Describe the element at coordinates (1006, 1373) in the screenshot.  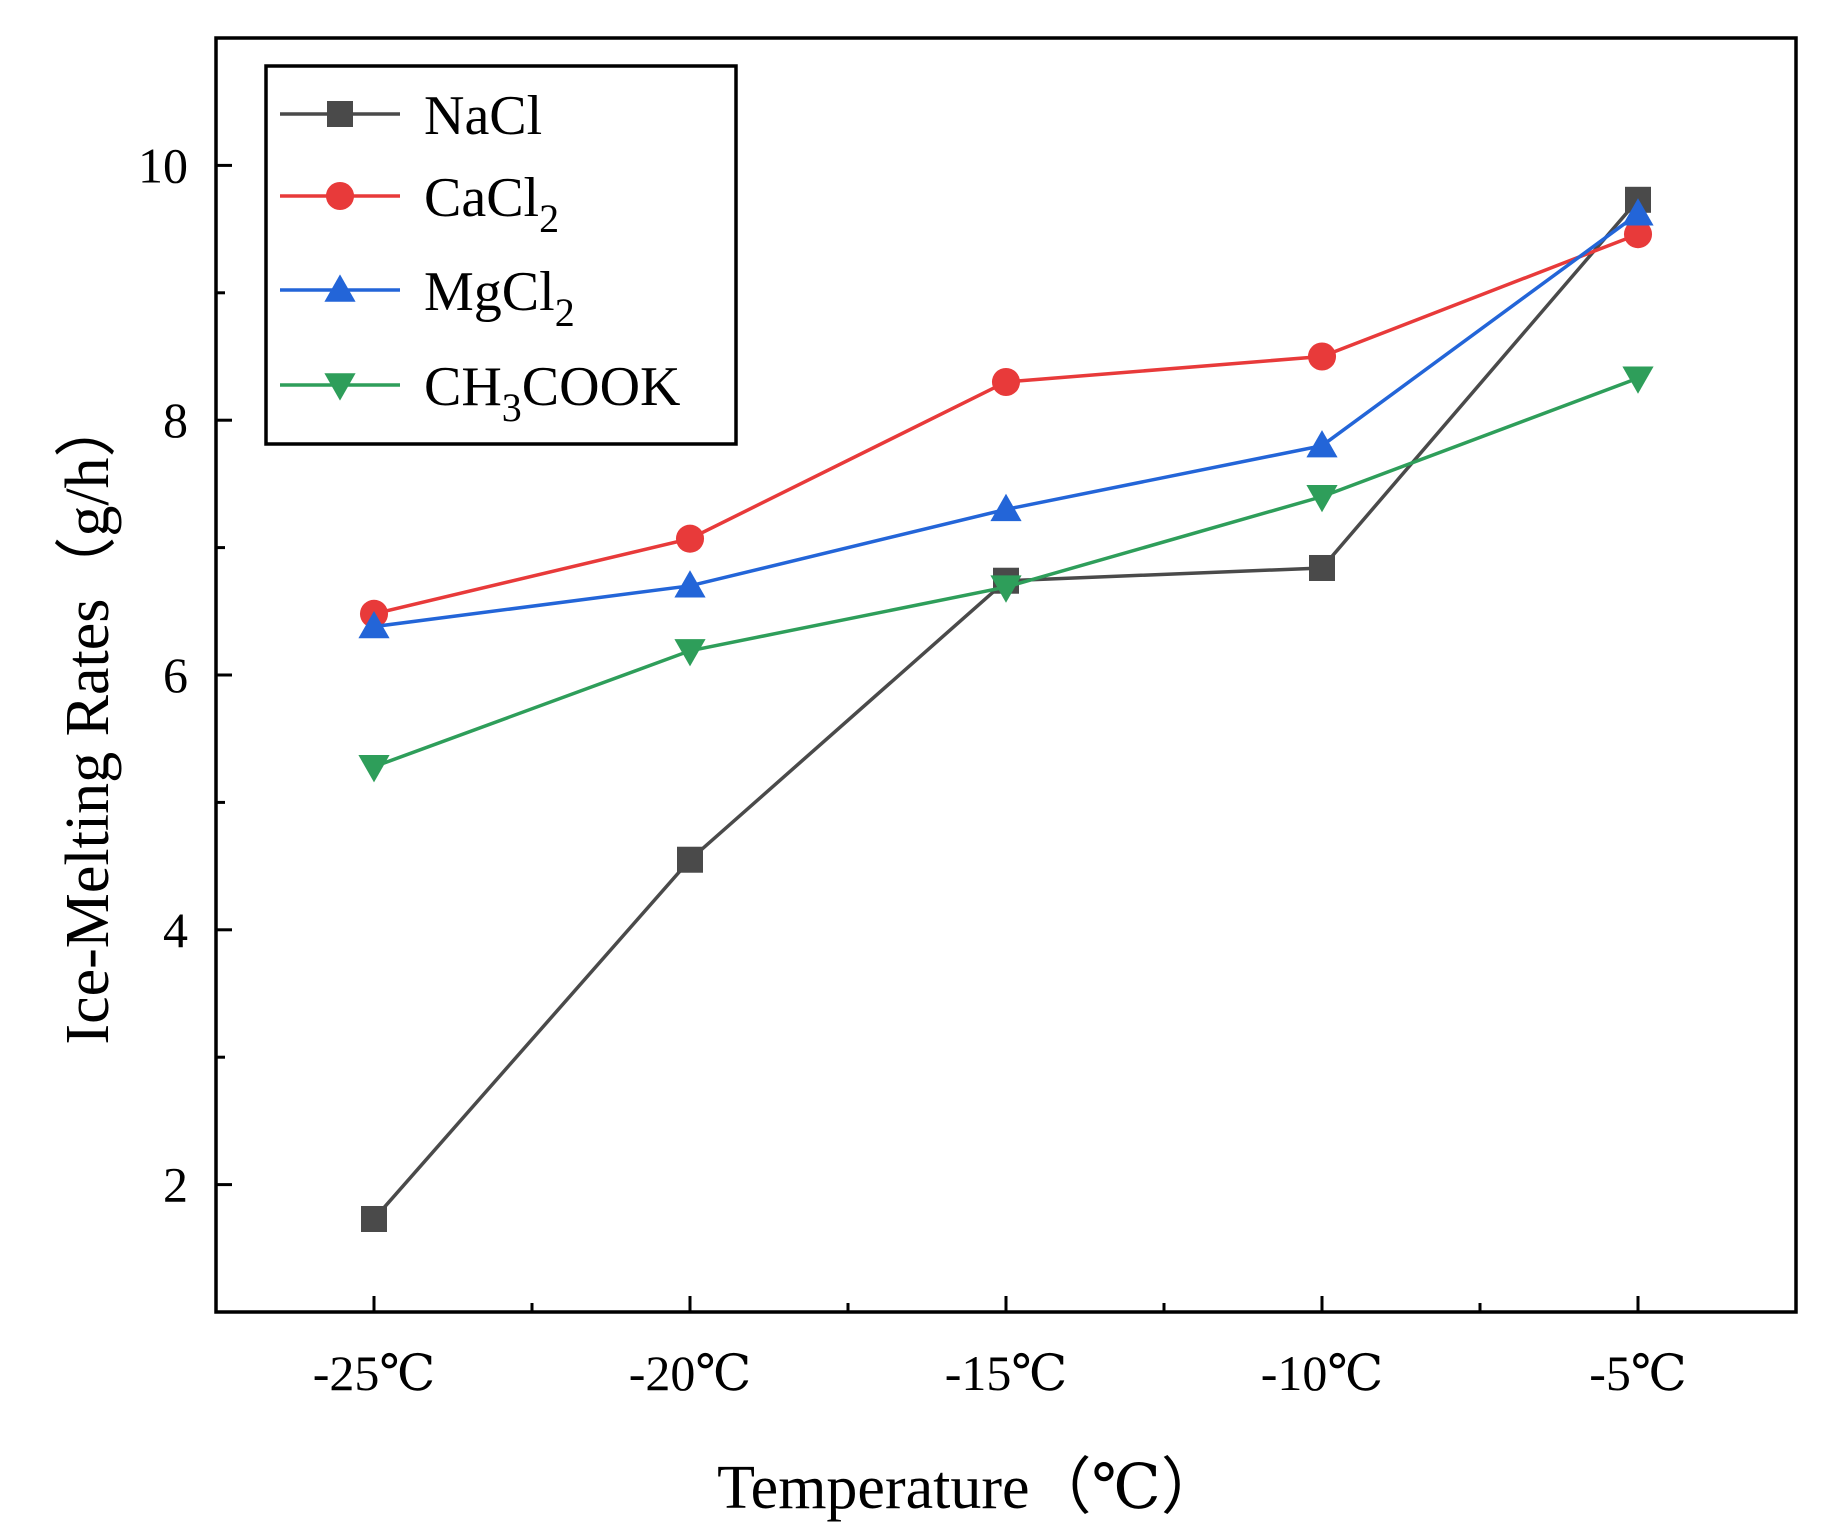
I see `x-tick-label: -15℃` at that location.